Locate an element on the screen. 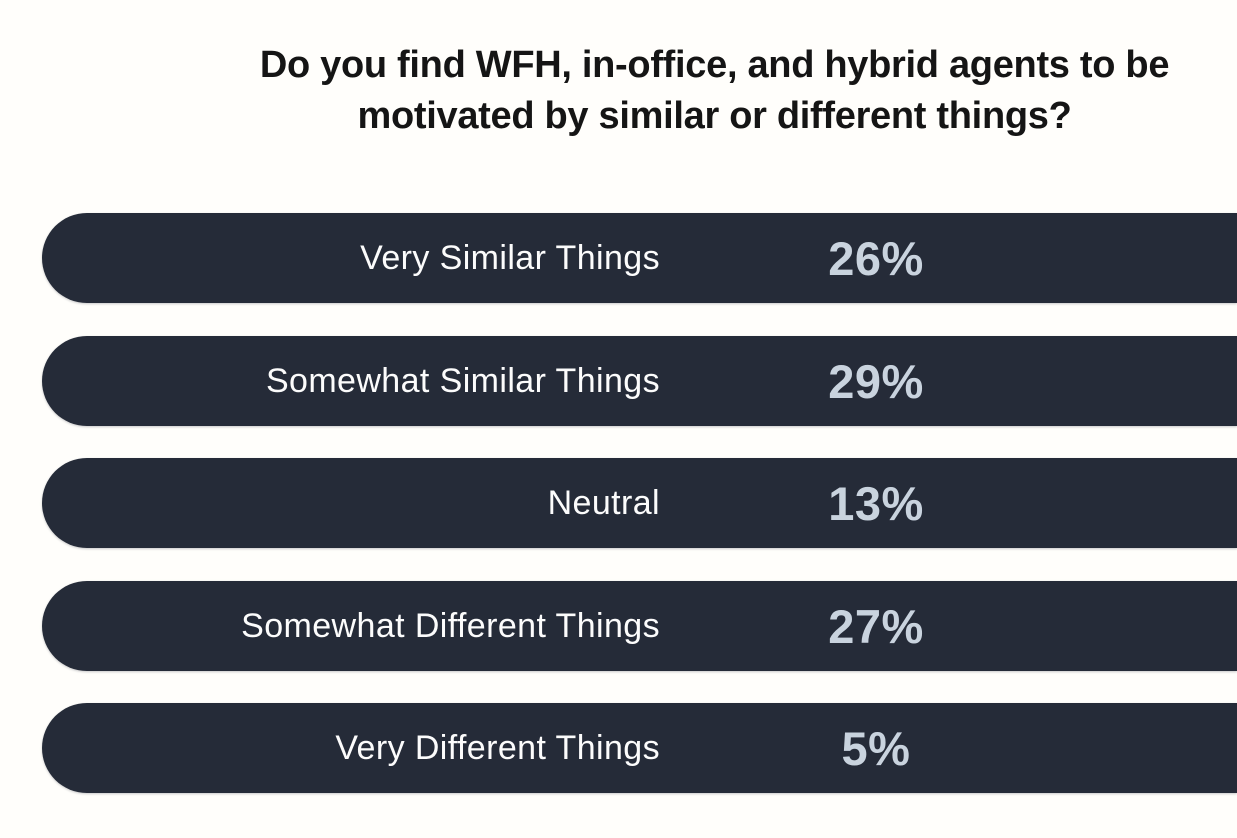 The height and width of the screenshot is (838, 1237). bar-label: Very Similar Things is located at coordinates (510, 257).